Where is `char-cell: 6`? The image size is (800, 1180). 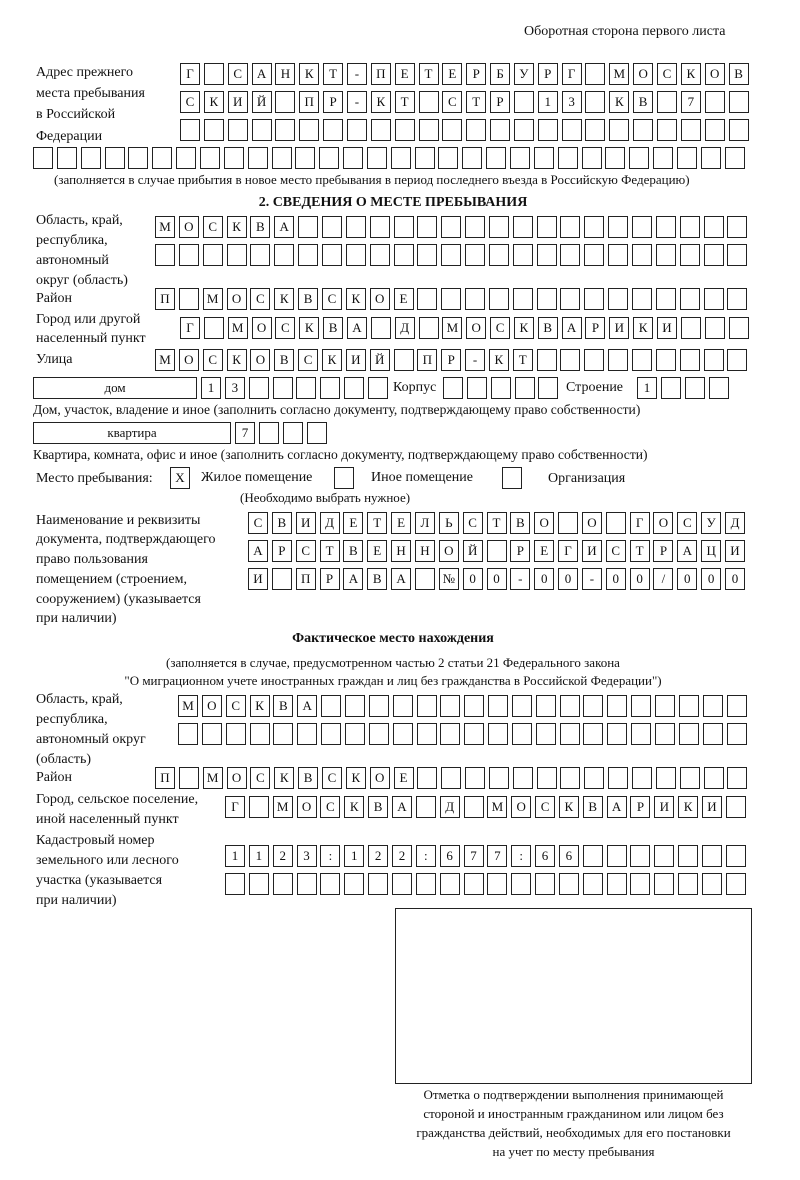
char-cell: 6 is located at coordinates (545, 856).